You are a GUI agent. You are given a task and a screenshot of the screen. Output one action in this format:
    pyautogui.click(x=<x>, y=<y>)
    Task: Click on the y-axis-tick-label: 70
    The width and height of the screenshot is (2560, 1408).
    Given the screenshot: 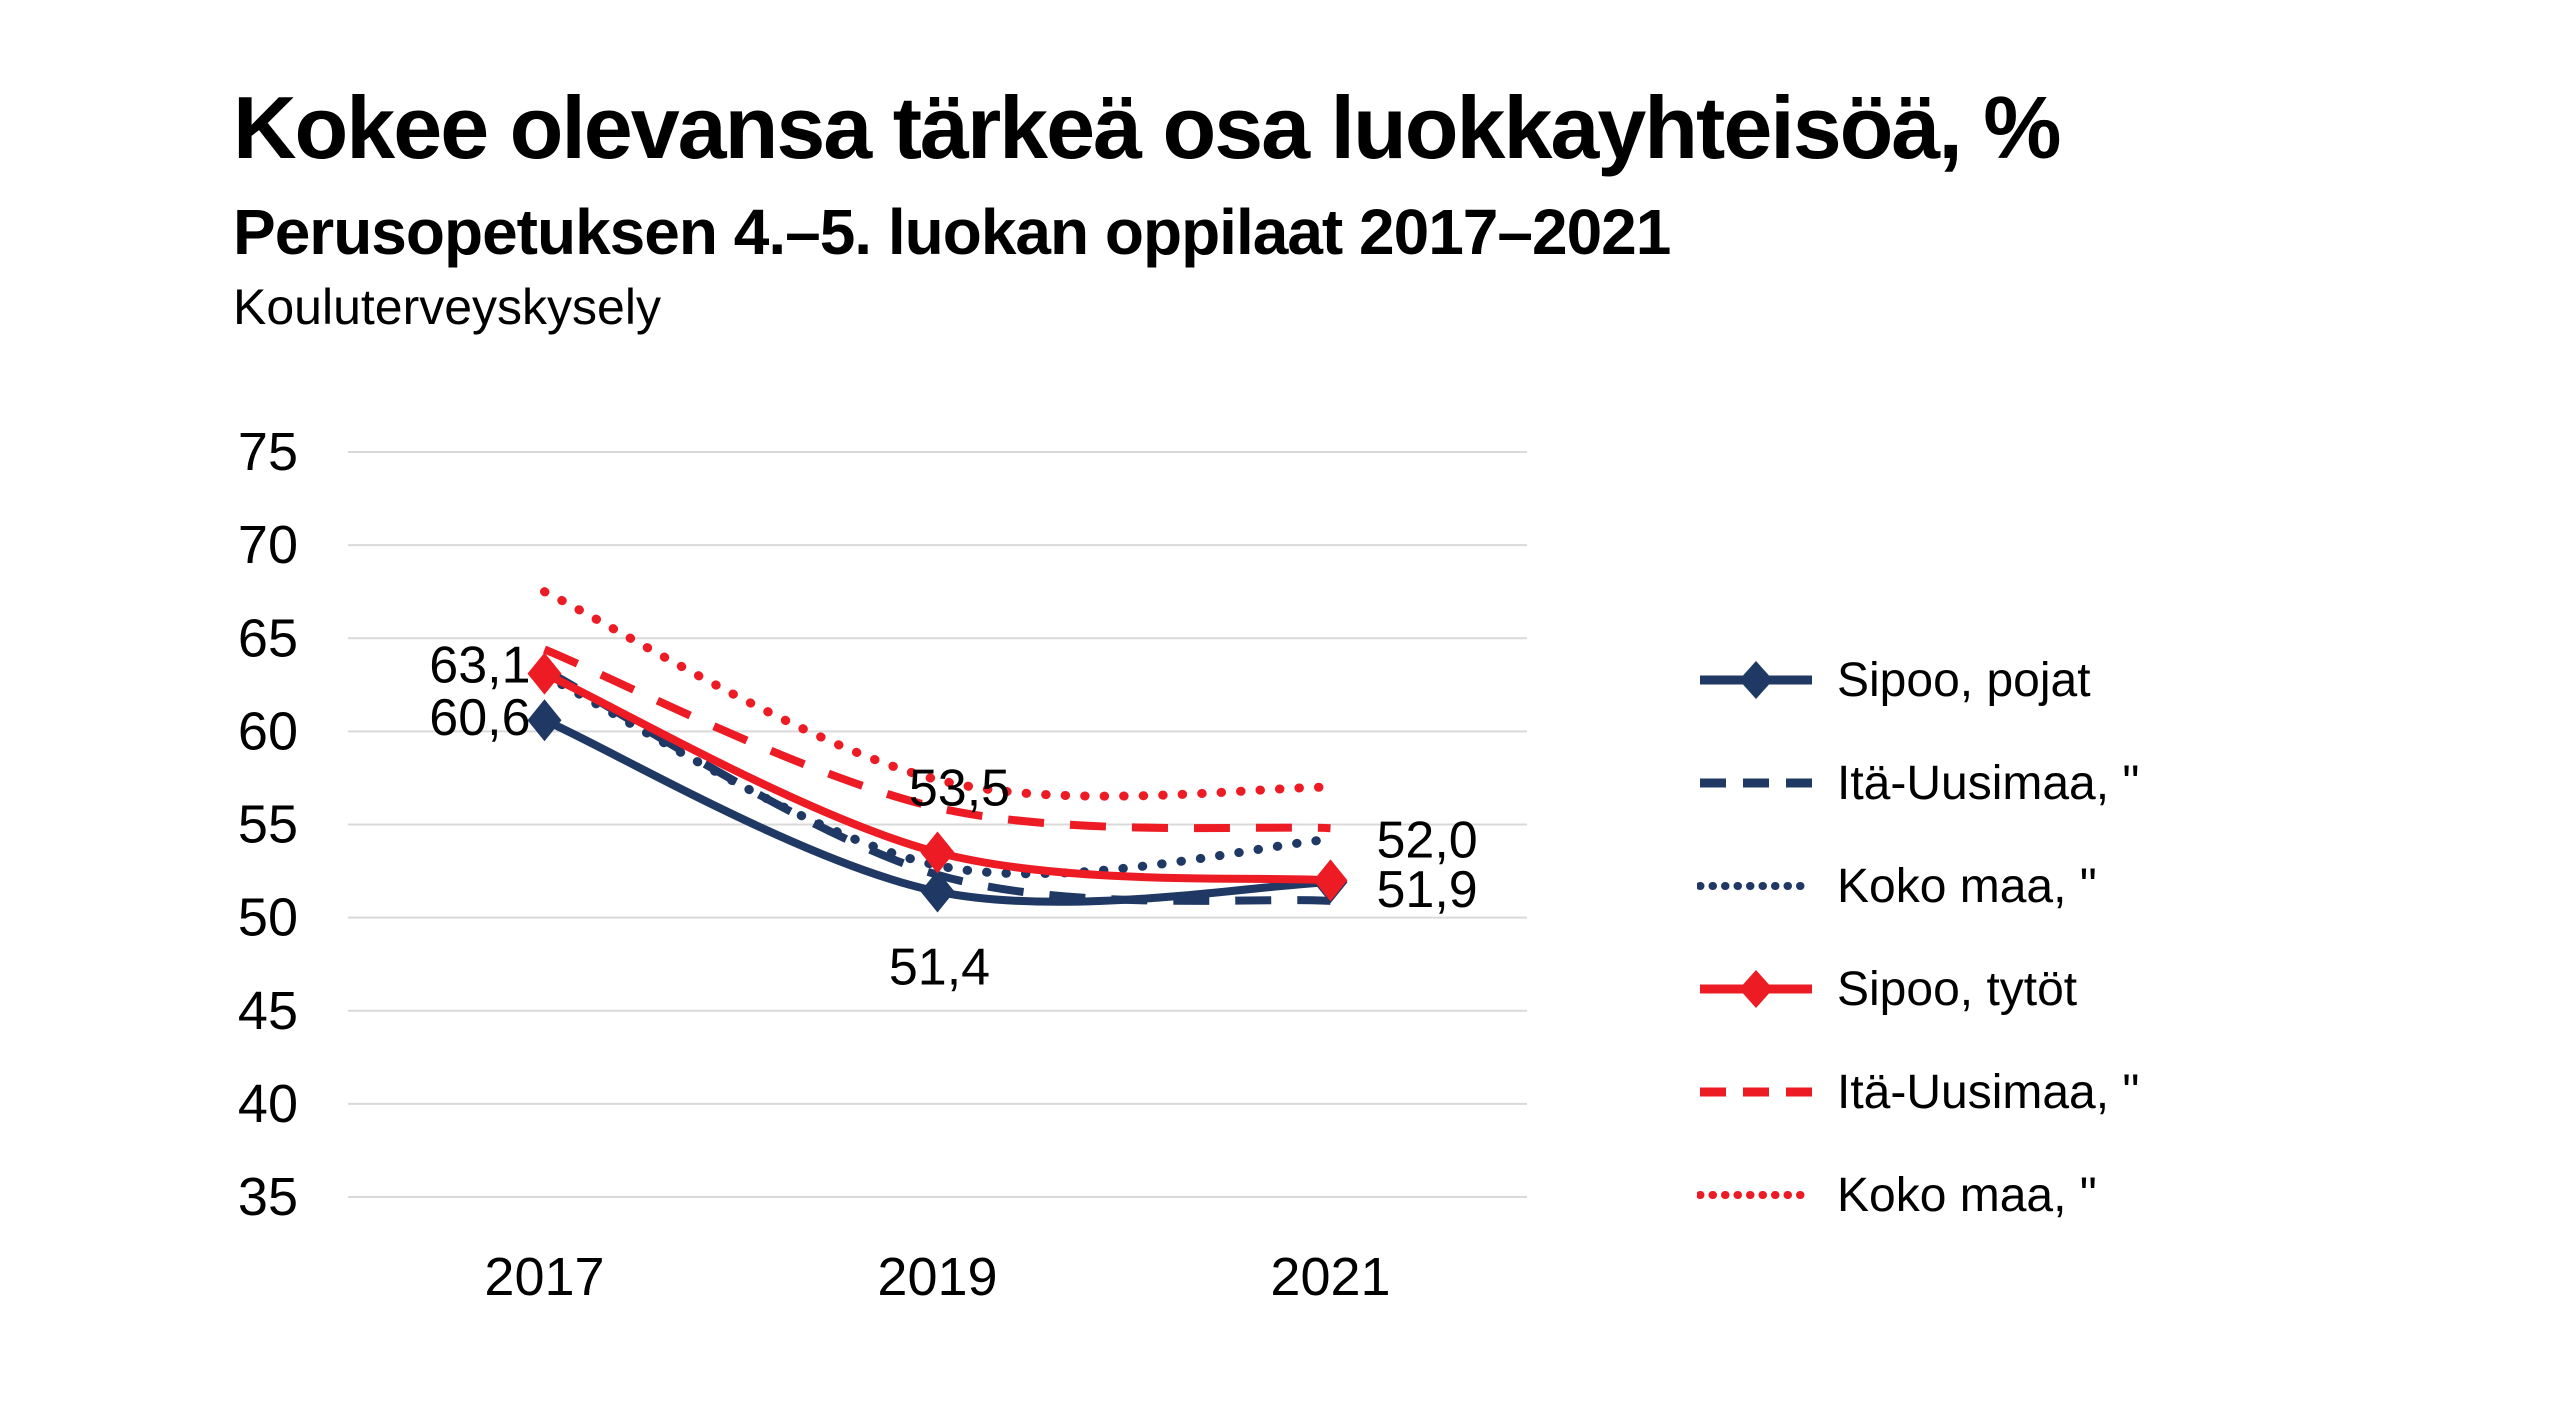 What is the action you would take?
    pyautogui.click(x=268, y=545)
    